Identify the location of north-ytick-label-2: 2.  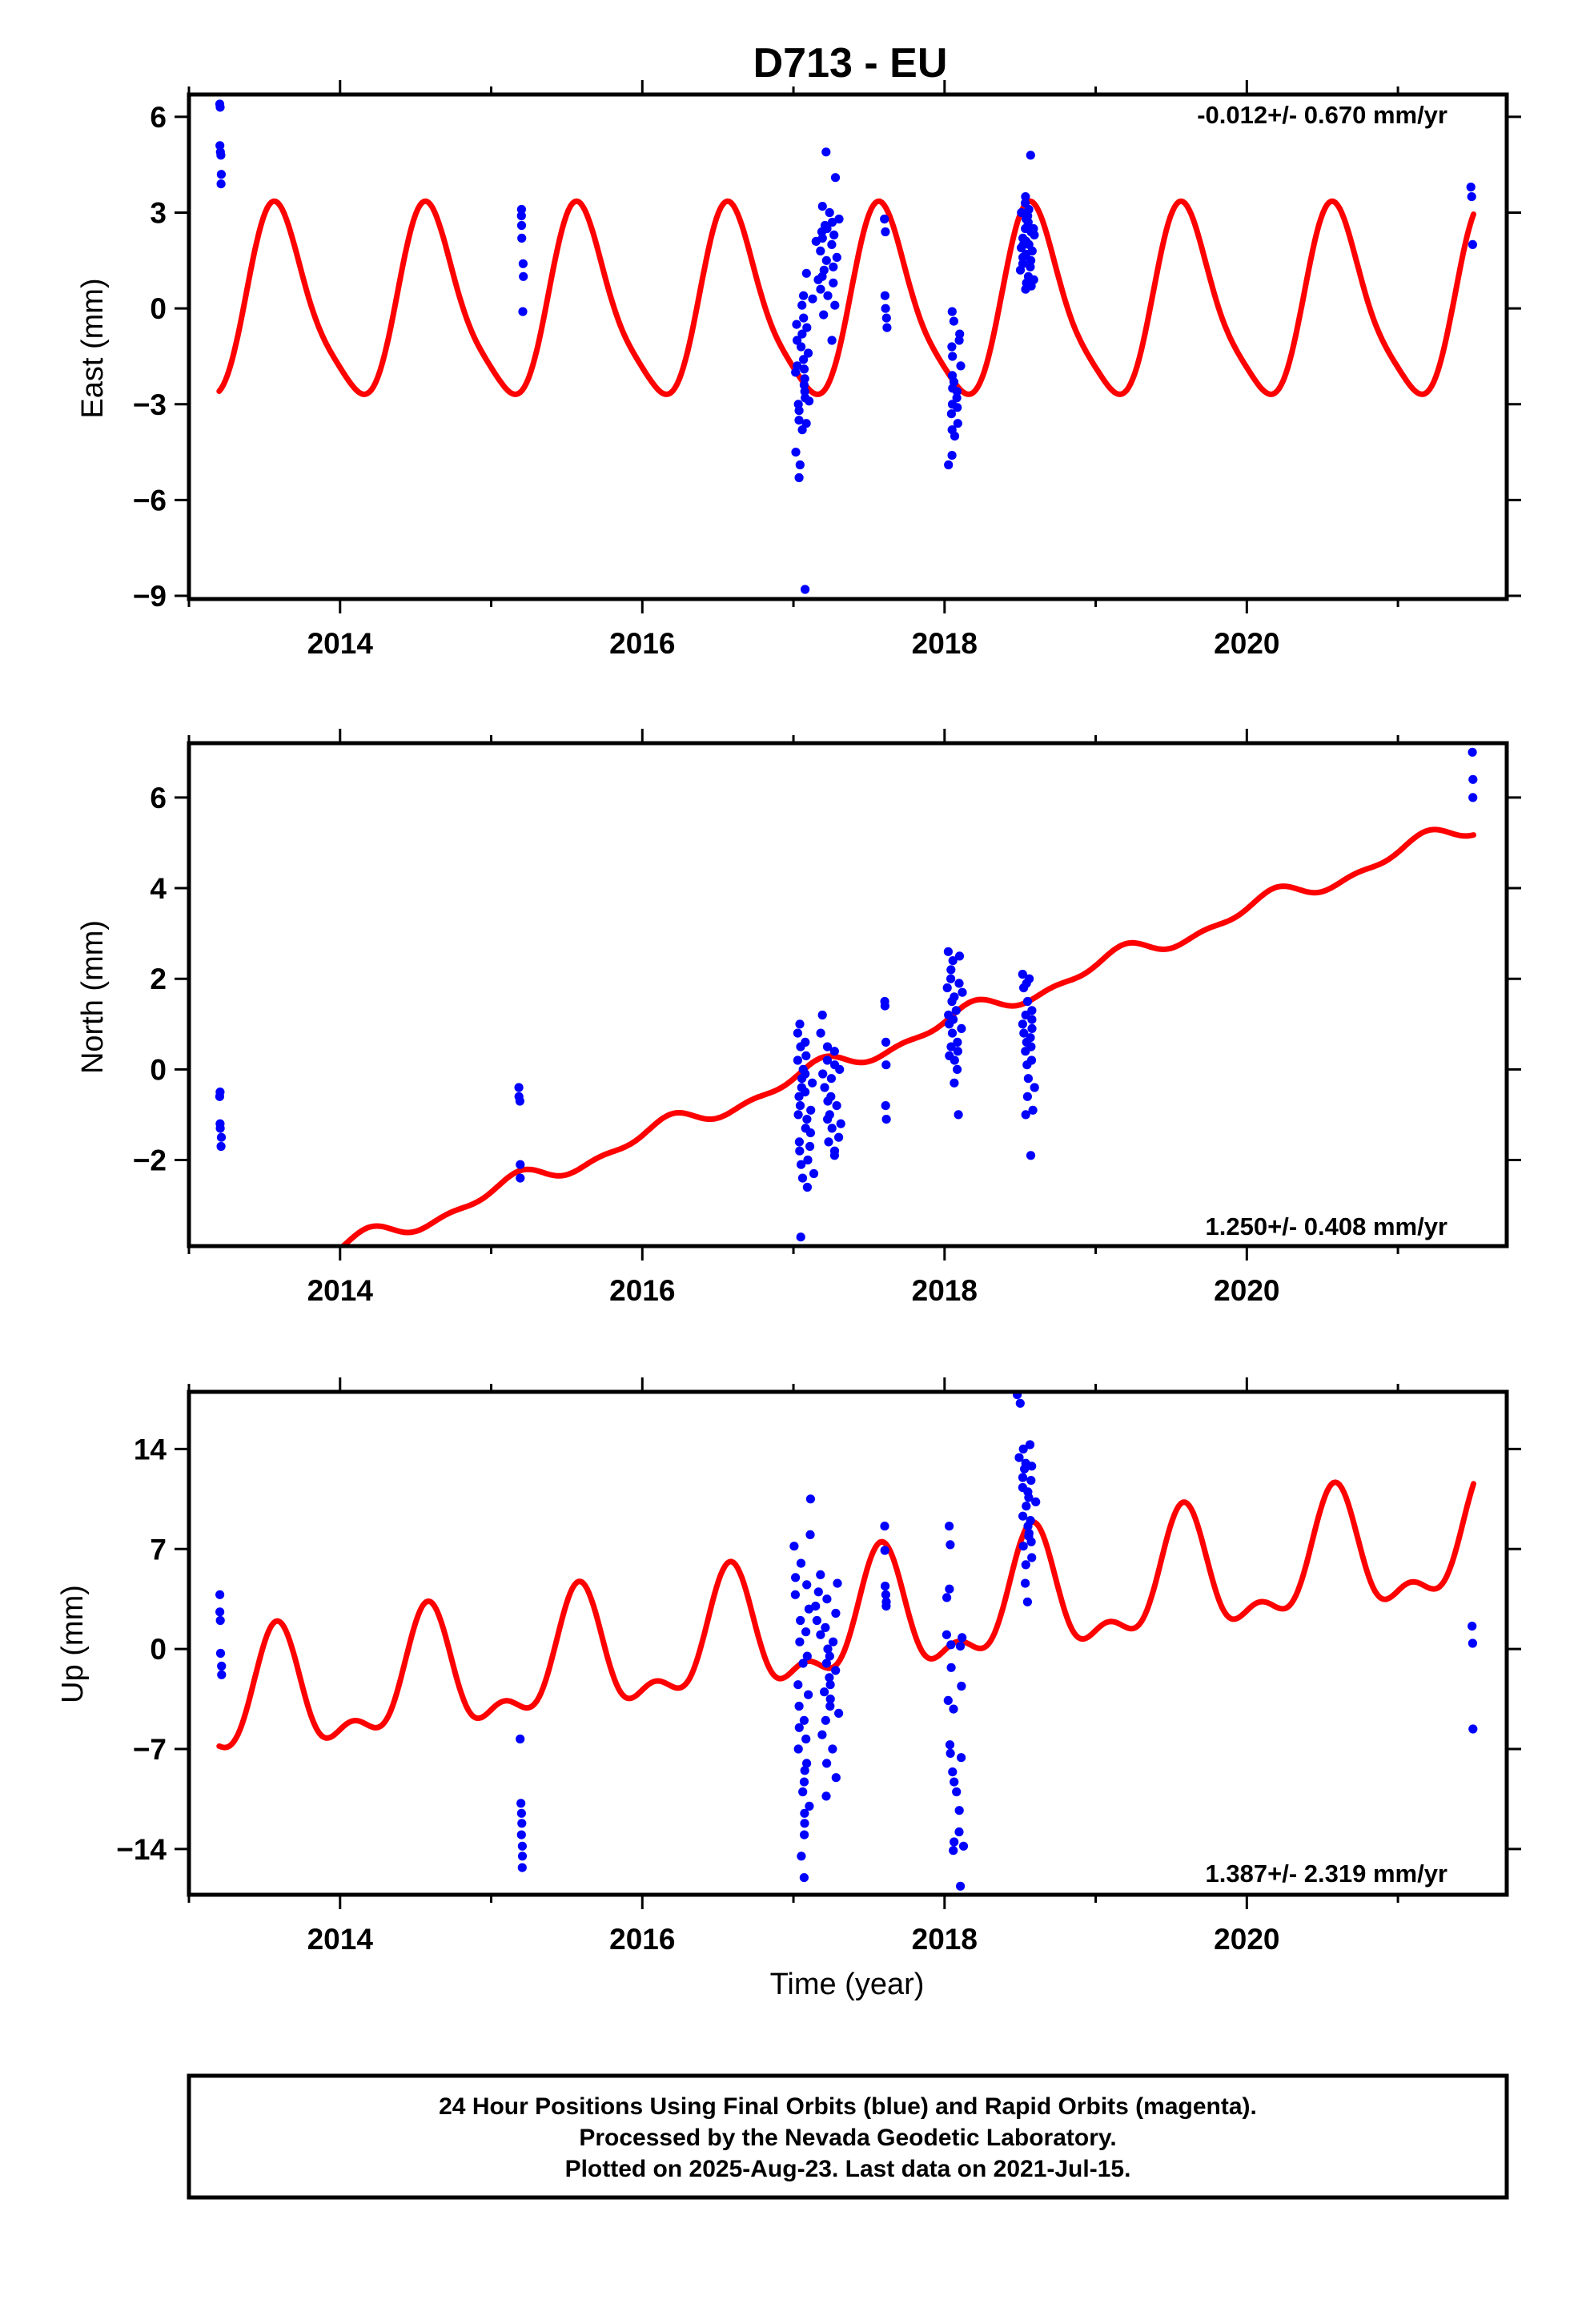
(158, 979).